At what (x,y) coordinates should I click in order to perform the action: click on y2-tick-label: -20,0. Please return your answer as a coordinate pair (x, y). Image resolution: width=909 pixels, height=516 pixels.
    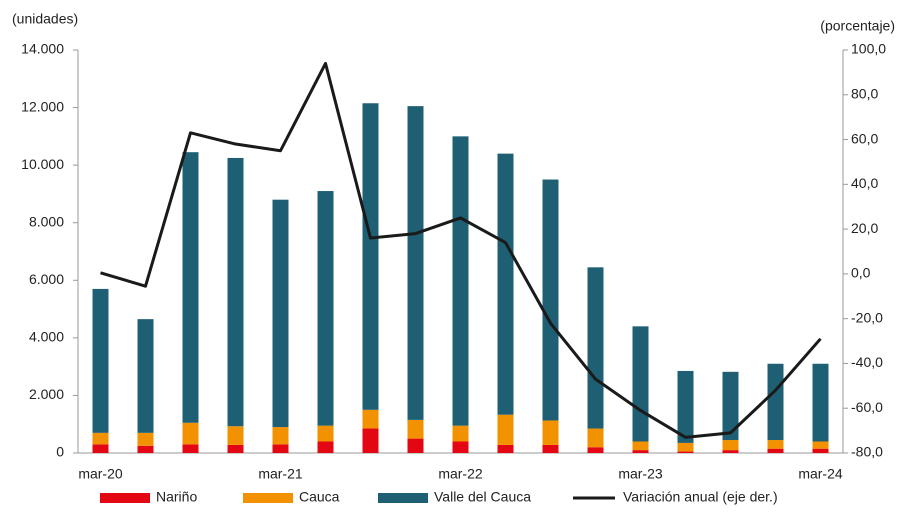
    Looking at the image, I should click on (867, 317).